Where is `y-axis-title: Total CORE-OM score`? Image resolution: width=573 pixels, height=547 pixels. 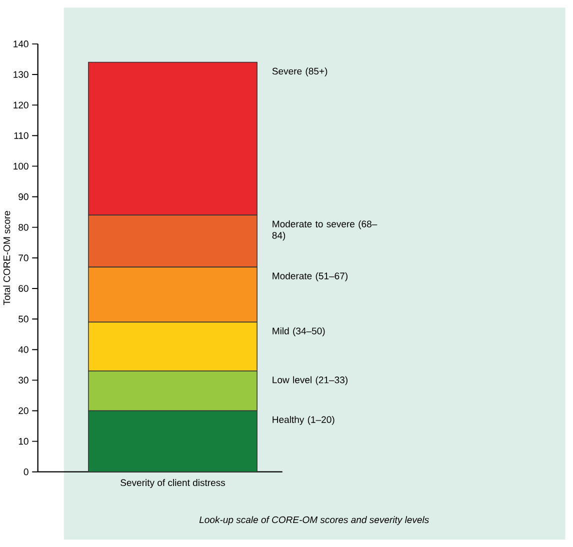 y-axis-title: Total CORE-OM score is located at coordinates (6, 257).